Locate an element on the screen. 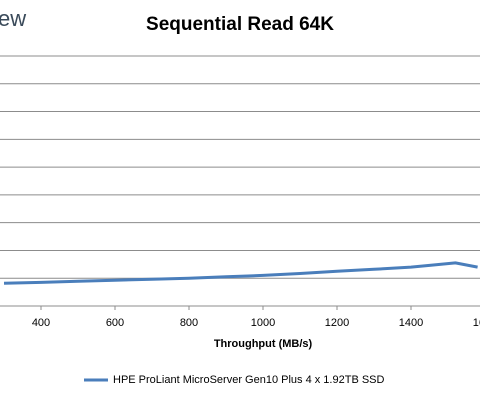 This screenshot has height=401, width=480. x-tick-label: 1200 is located at coordinates (337, 323).